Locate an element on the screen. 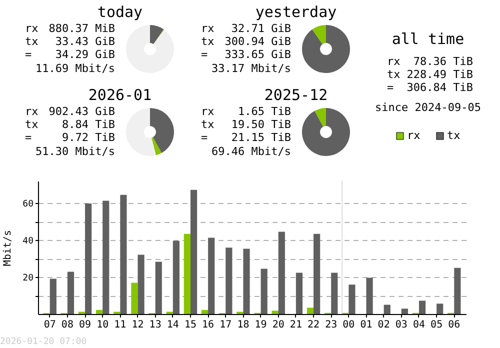 Image resolution: width=500 pixels, height=348 pixels. text: all time is located at coordinates (428, 39).